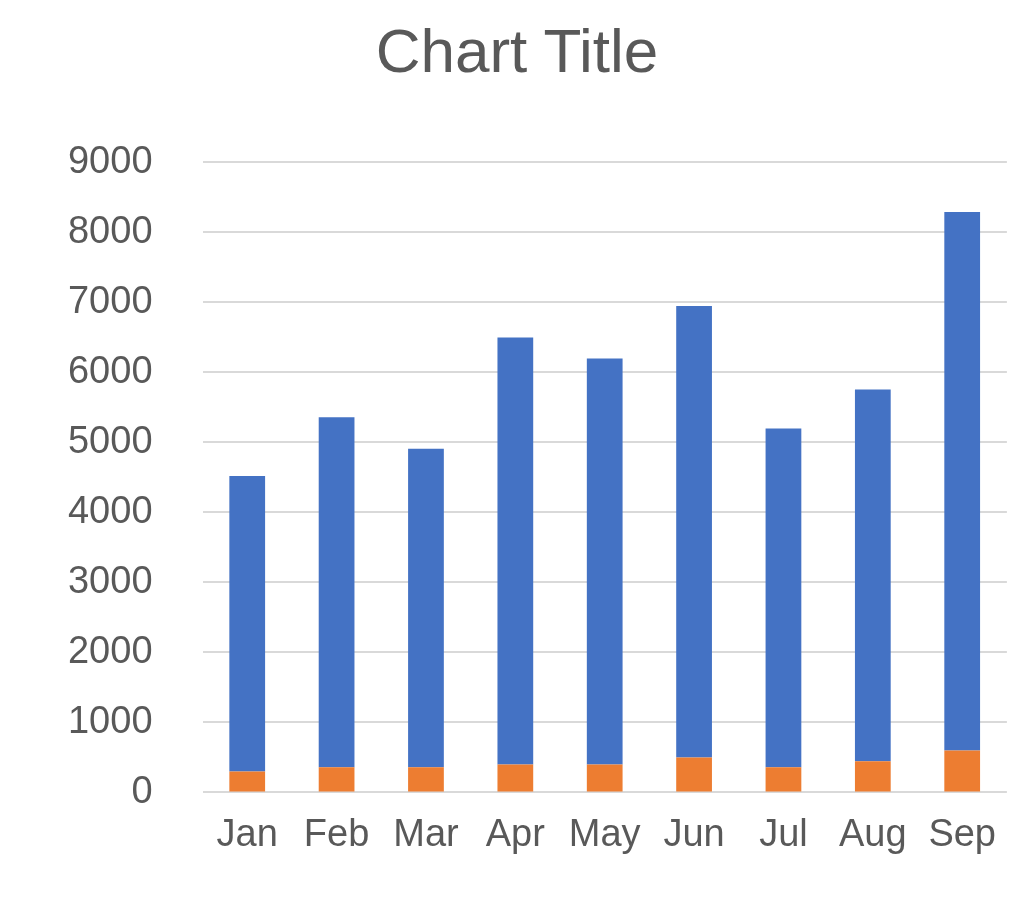 The image size is (1024, 899). What do you see at coordinates (110, 299) in the screenshot?
I see `y-tick-label: 7000` at bounding box center [110, 299].